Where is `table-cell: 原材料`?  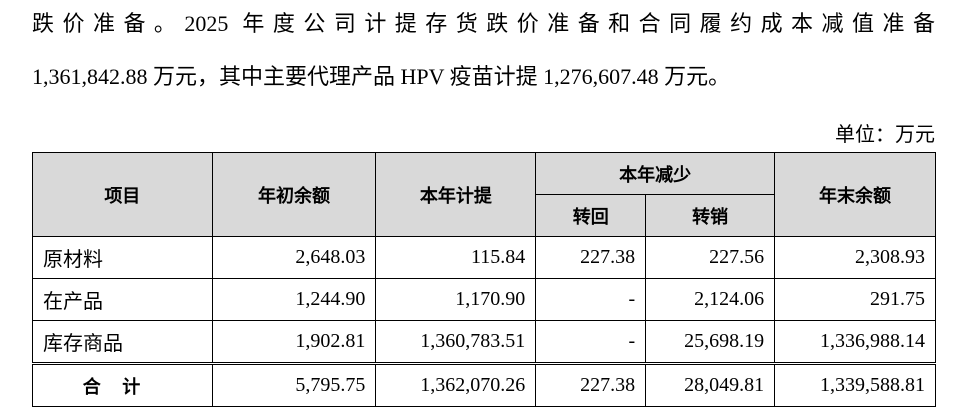
table-cell: 原材料 is located at coordinates (122, 257).